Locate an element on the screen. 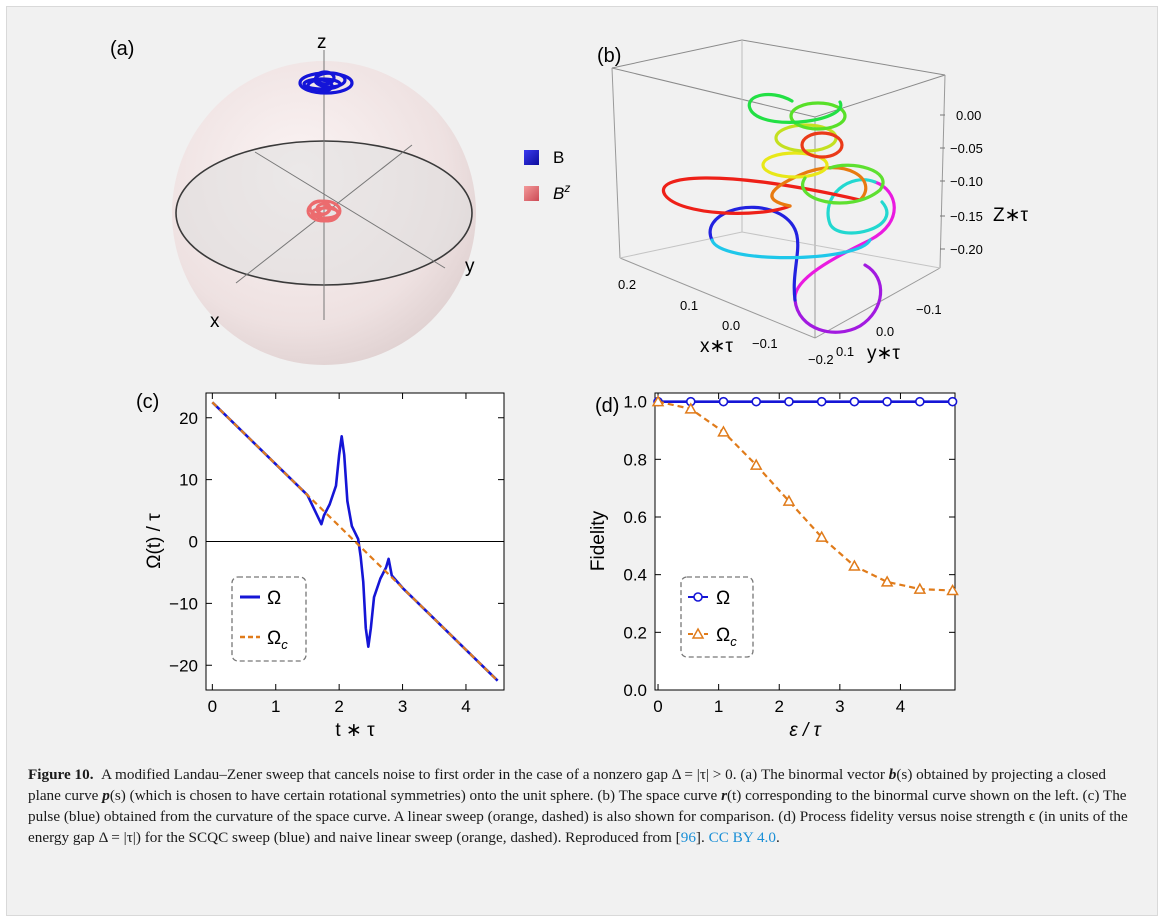  legend-swatch-B is located at coordinates (531, 157).